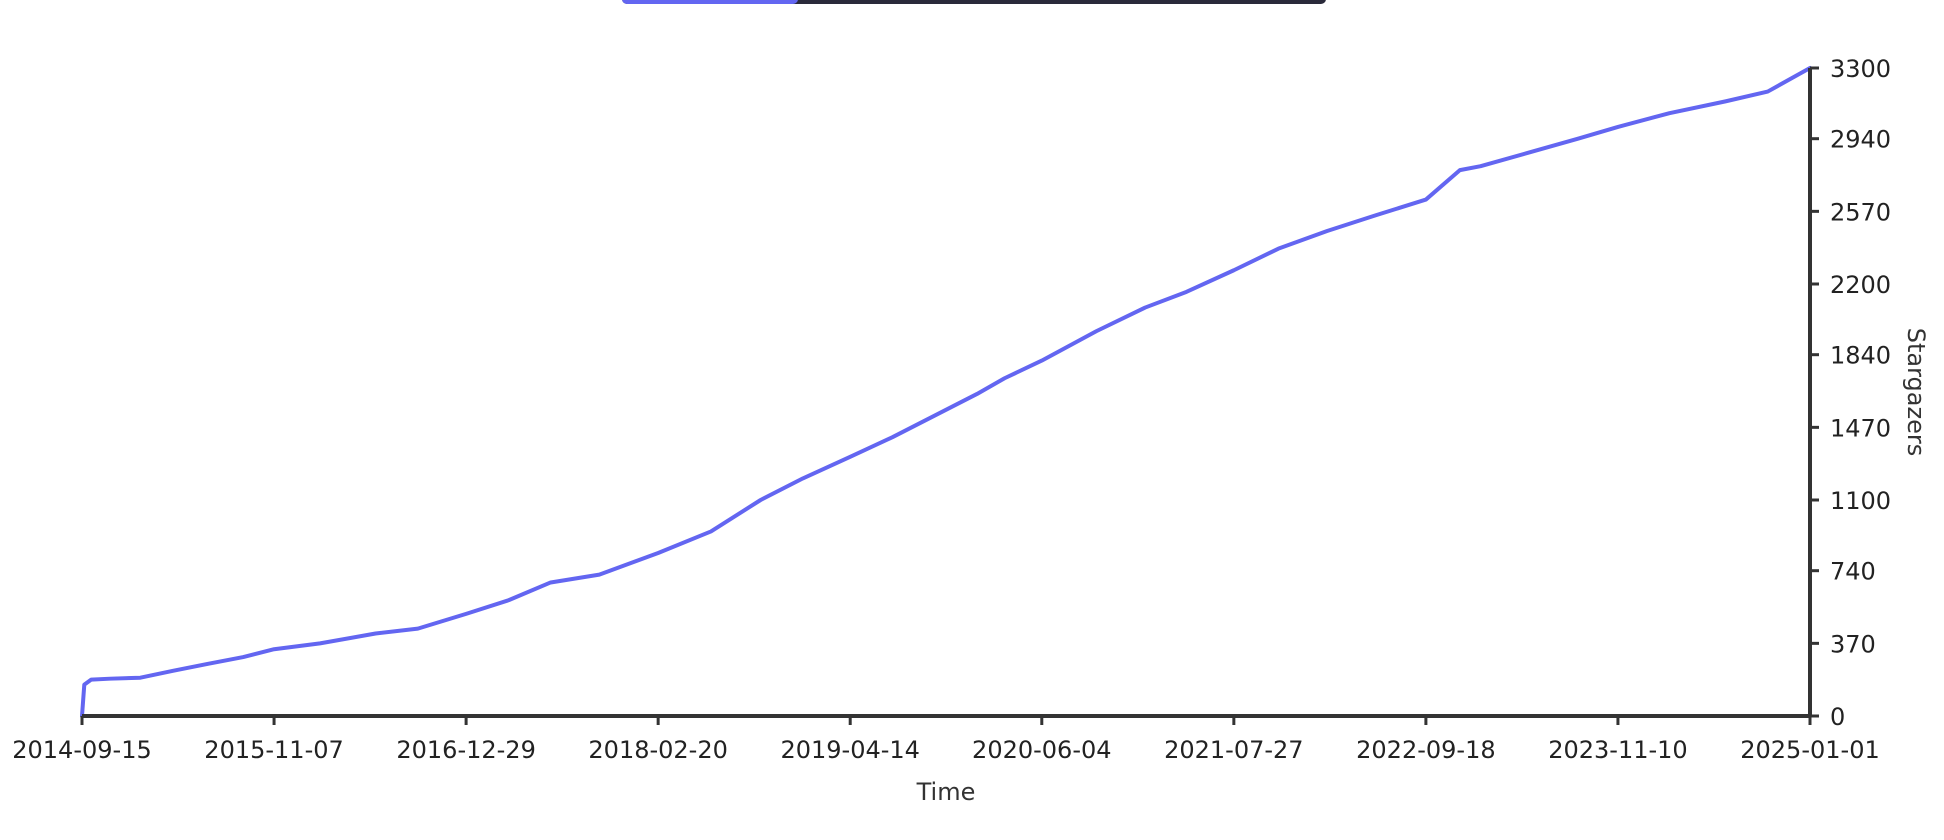 The width and height of the screenshot is (1944, 840). I want to click on y-axis: 0 370 740 1100 1470 1840 2200 2570 2940 3300, so click(1849, 393).